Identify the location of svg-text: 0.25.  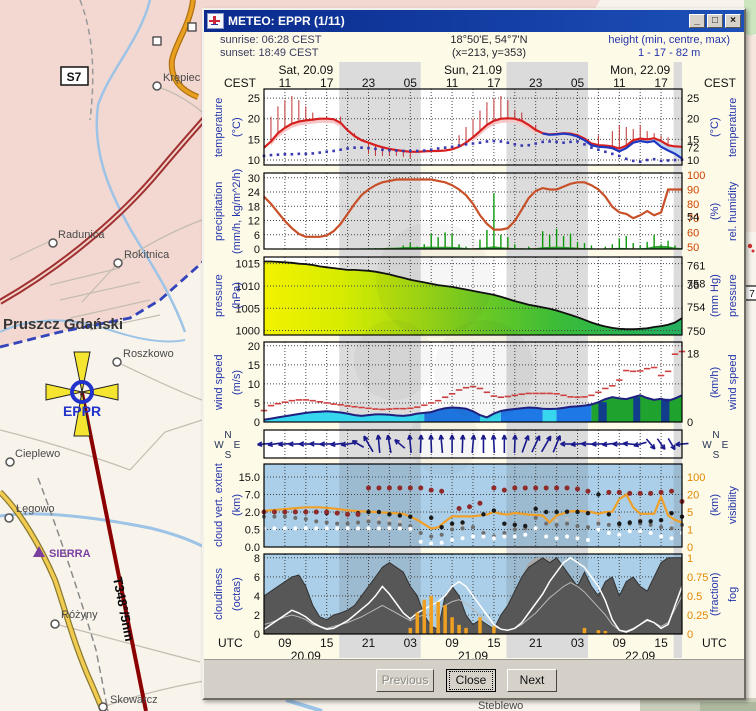
(697, 616).